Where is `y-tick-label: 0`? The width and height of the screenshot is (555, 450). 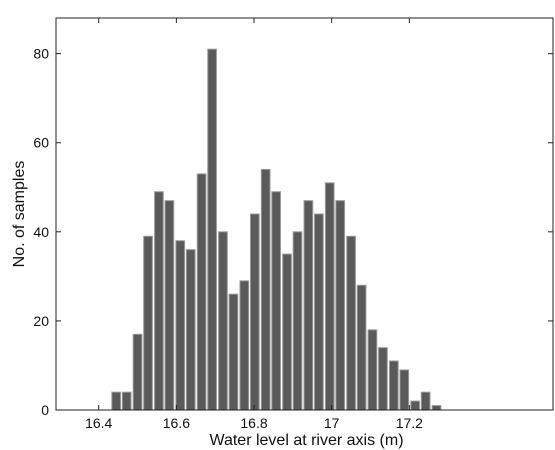
y-tick-label: 0 is located at coordinates (45, 410).